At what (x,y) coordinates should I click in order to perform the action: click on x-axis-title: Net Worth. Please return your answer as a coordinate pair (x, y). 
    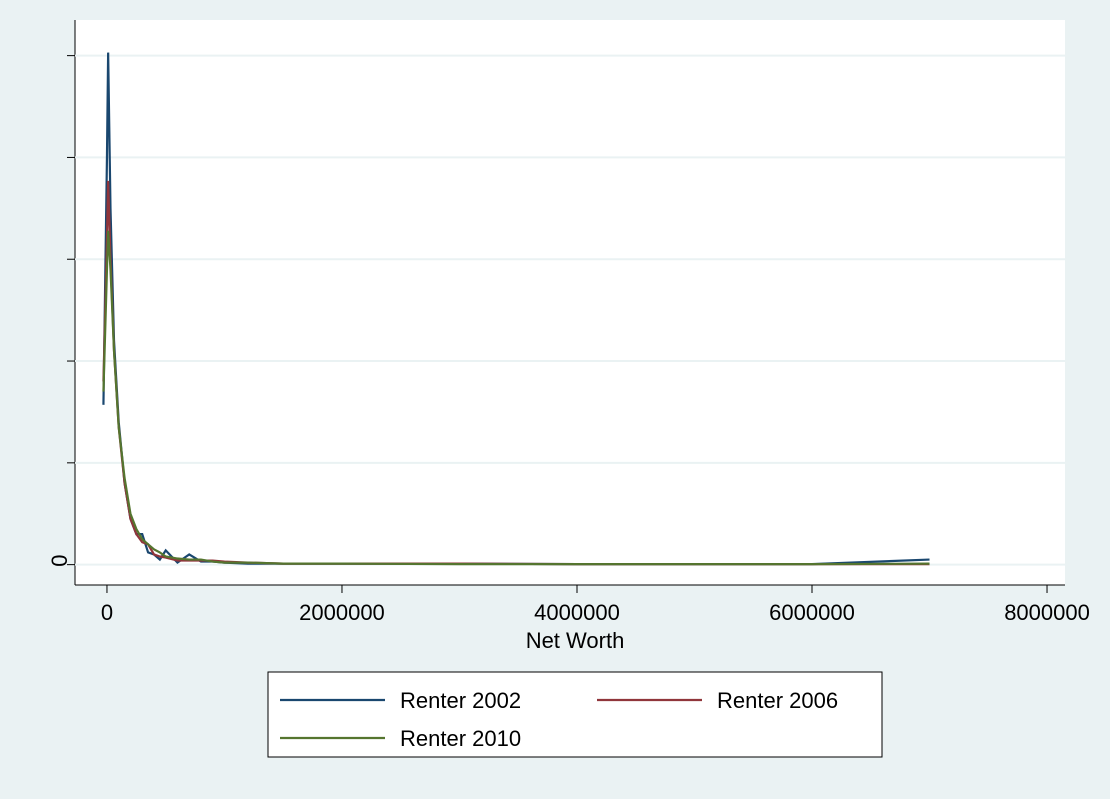
    Looking at the image, I should click on (575, 640).